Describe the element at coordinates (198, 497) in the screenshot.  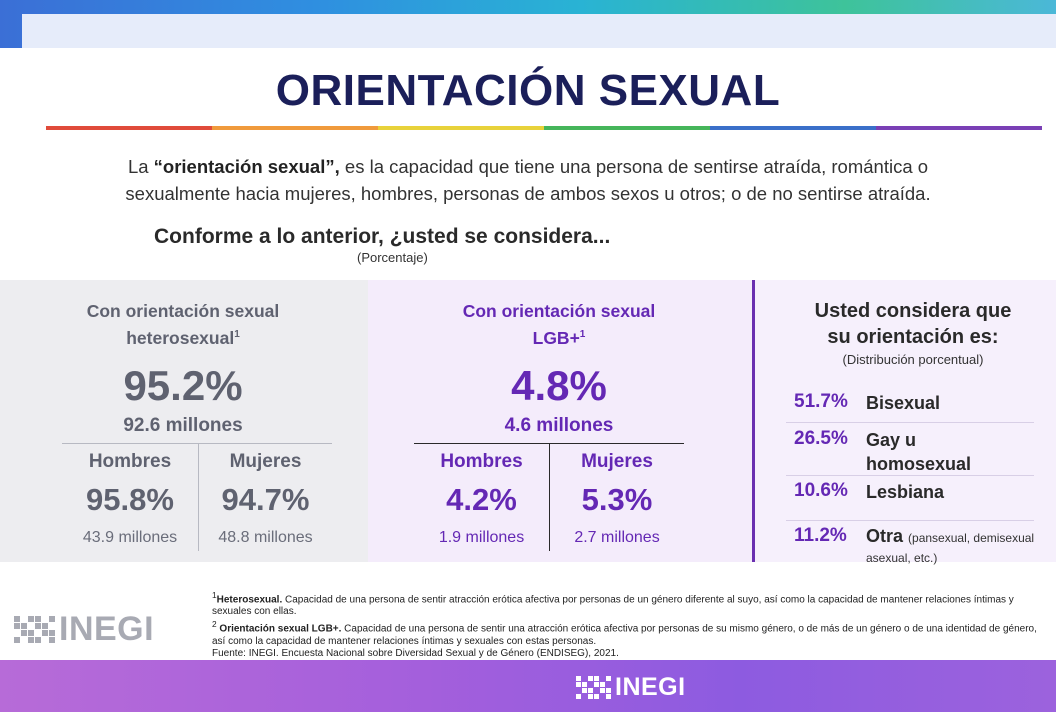
I see `hetero-vline` at that location.